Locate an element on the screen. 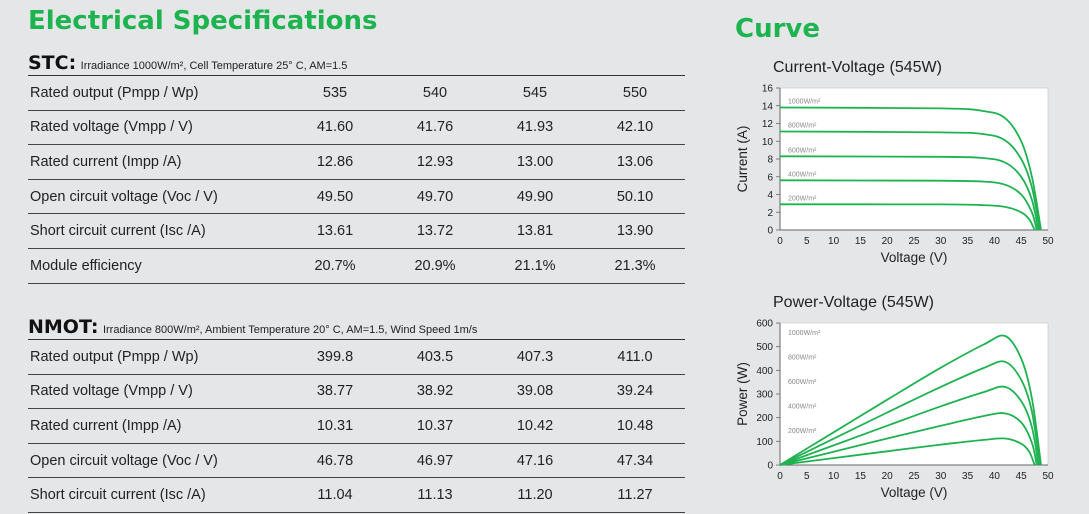 This screenshot has width=1089, height=514. y-tick-label: 300 is located at coordinates (764, 395).